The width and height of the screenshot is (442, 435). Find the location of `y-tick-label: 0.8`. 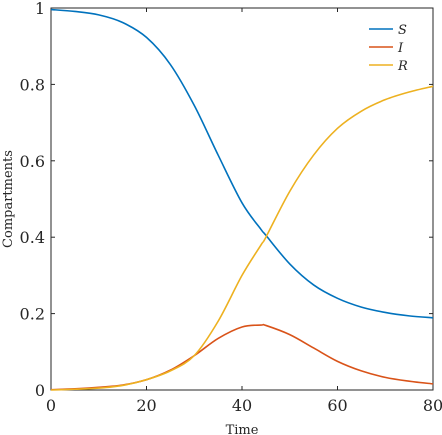

y-tick-label: 0.8 is located at coordinates (32, 84).